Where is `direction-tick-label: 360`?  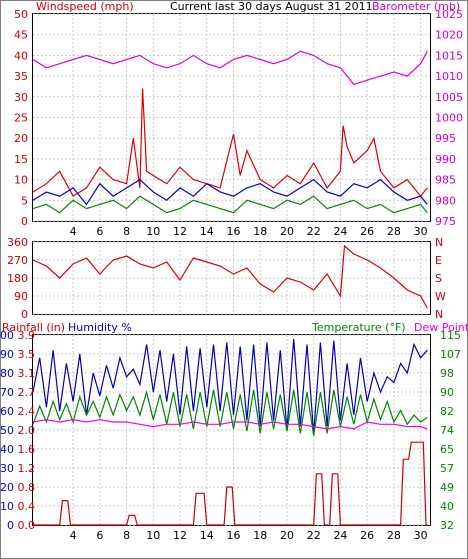 direction-tick-label: 360 is located at coordinates (17, 242).